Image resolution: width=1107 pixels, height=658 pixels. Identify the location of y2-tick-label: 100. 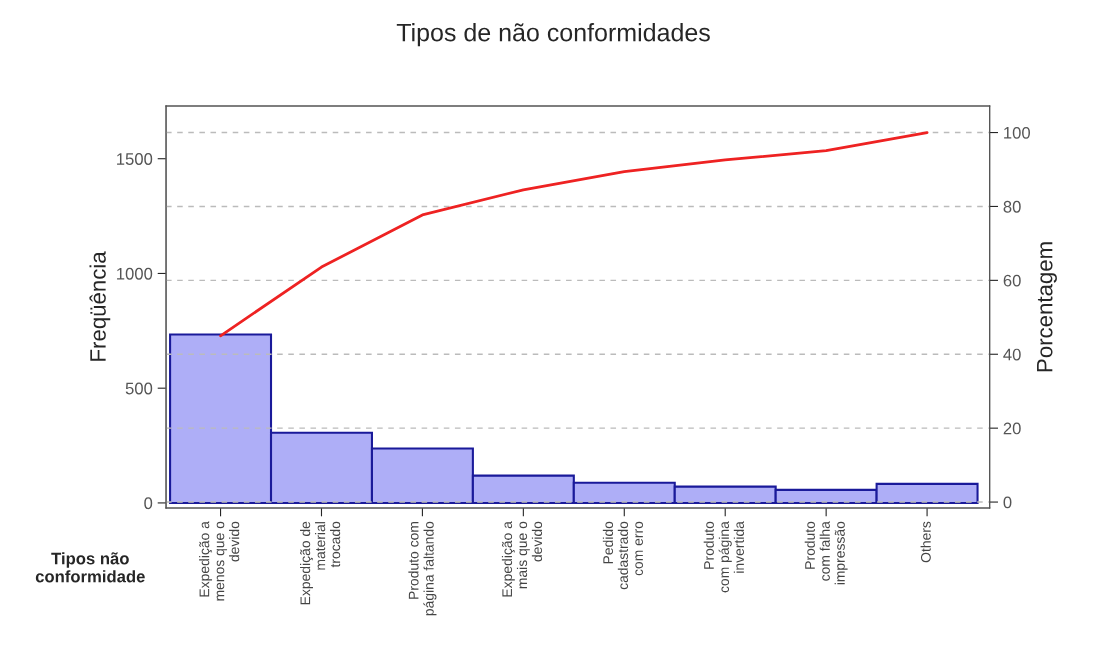
(1017, 132).